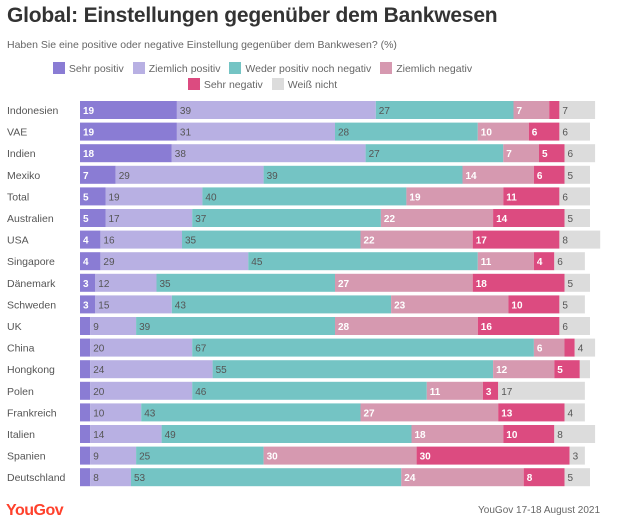  Describe the element at coordinates (88, 69) in the screenshot. I see `legend-item-sehr-positiv: Sehr positiv` at that location.